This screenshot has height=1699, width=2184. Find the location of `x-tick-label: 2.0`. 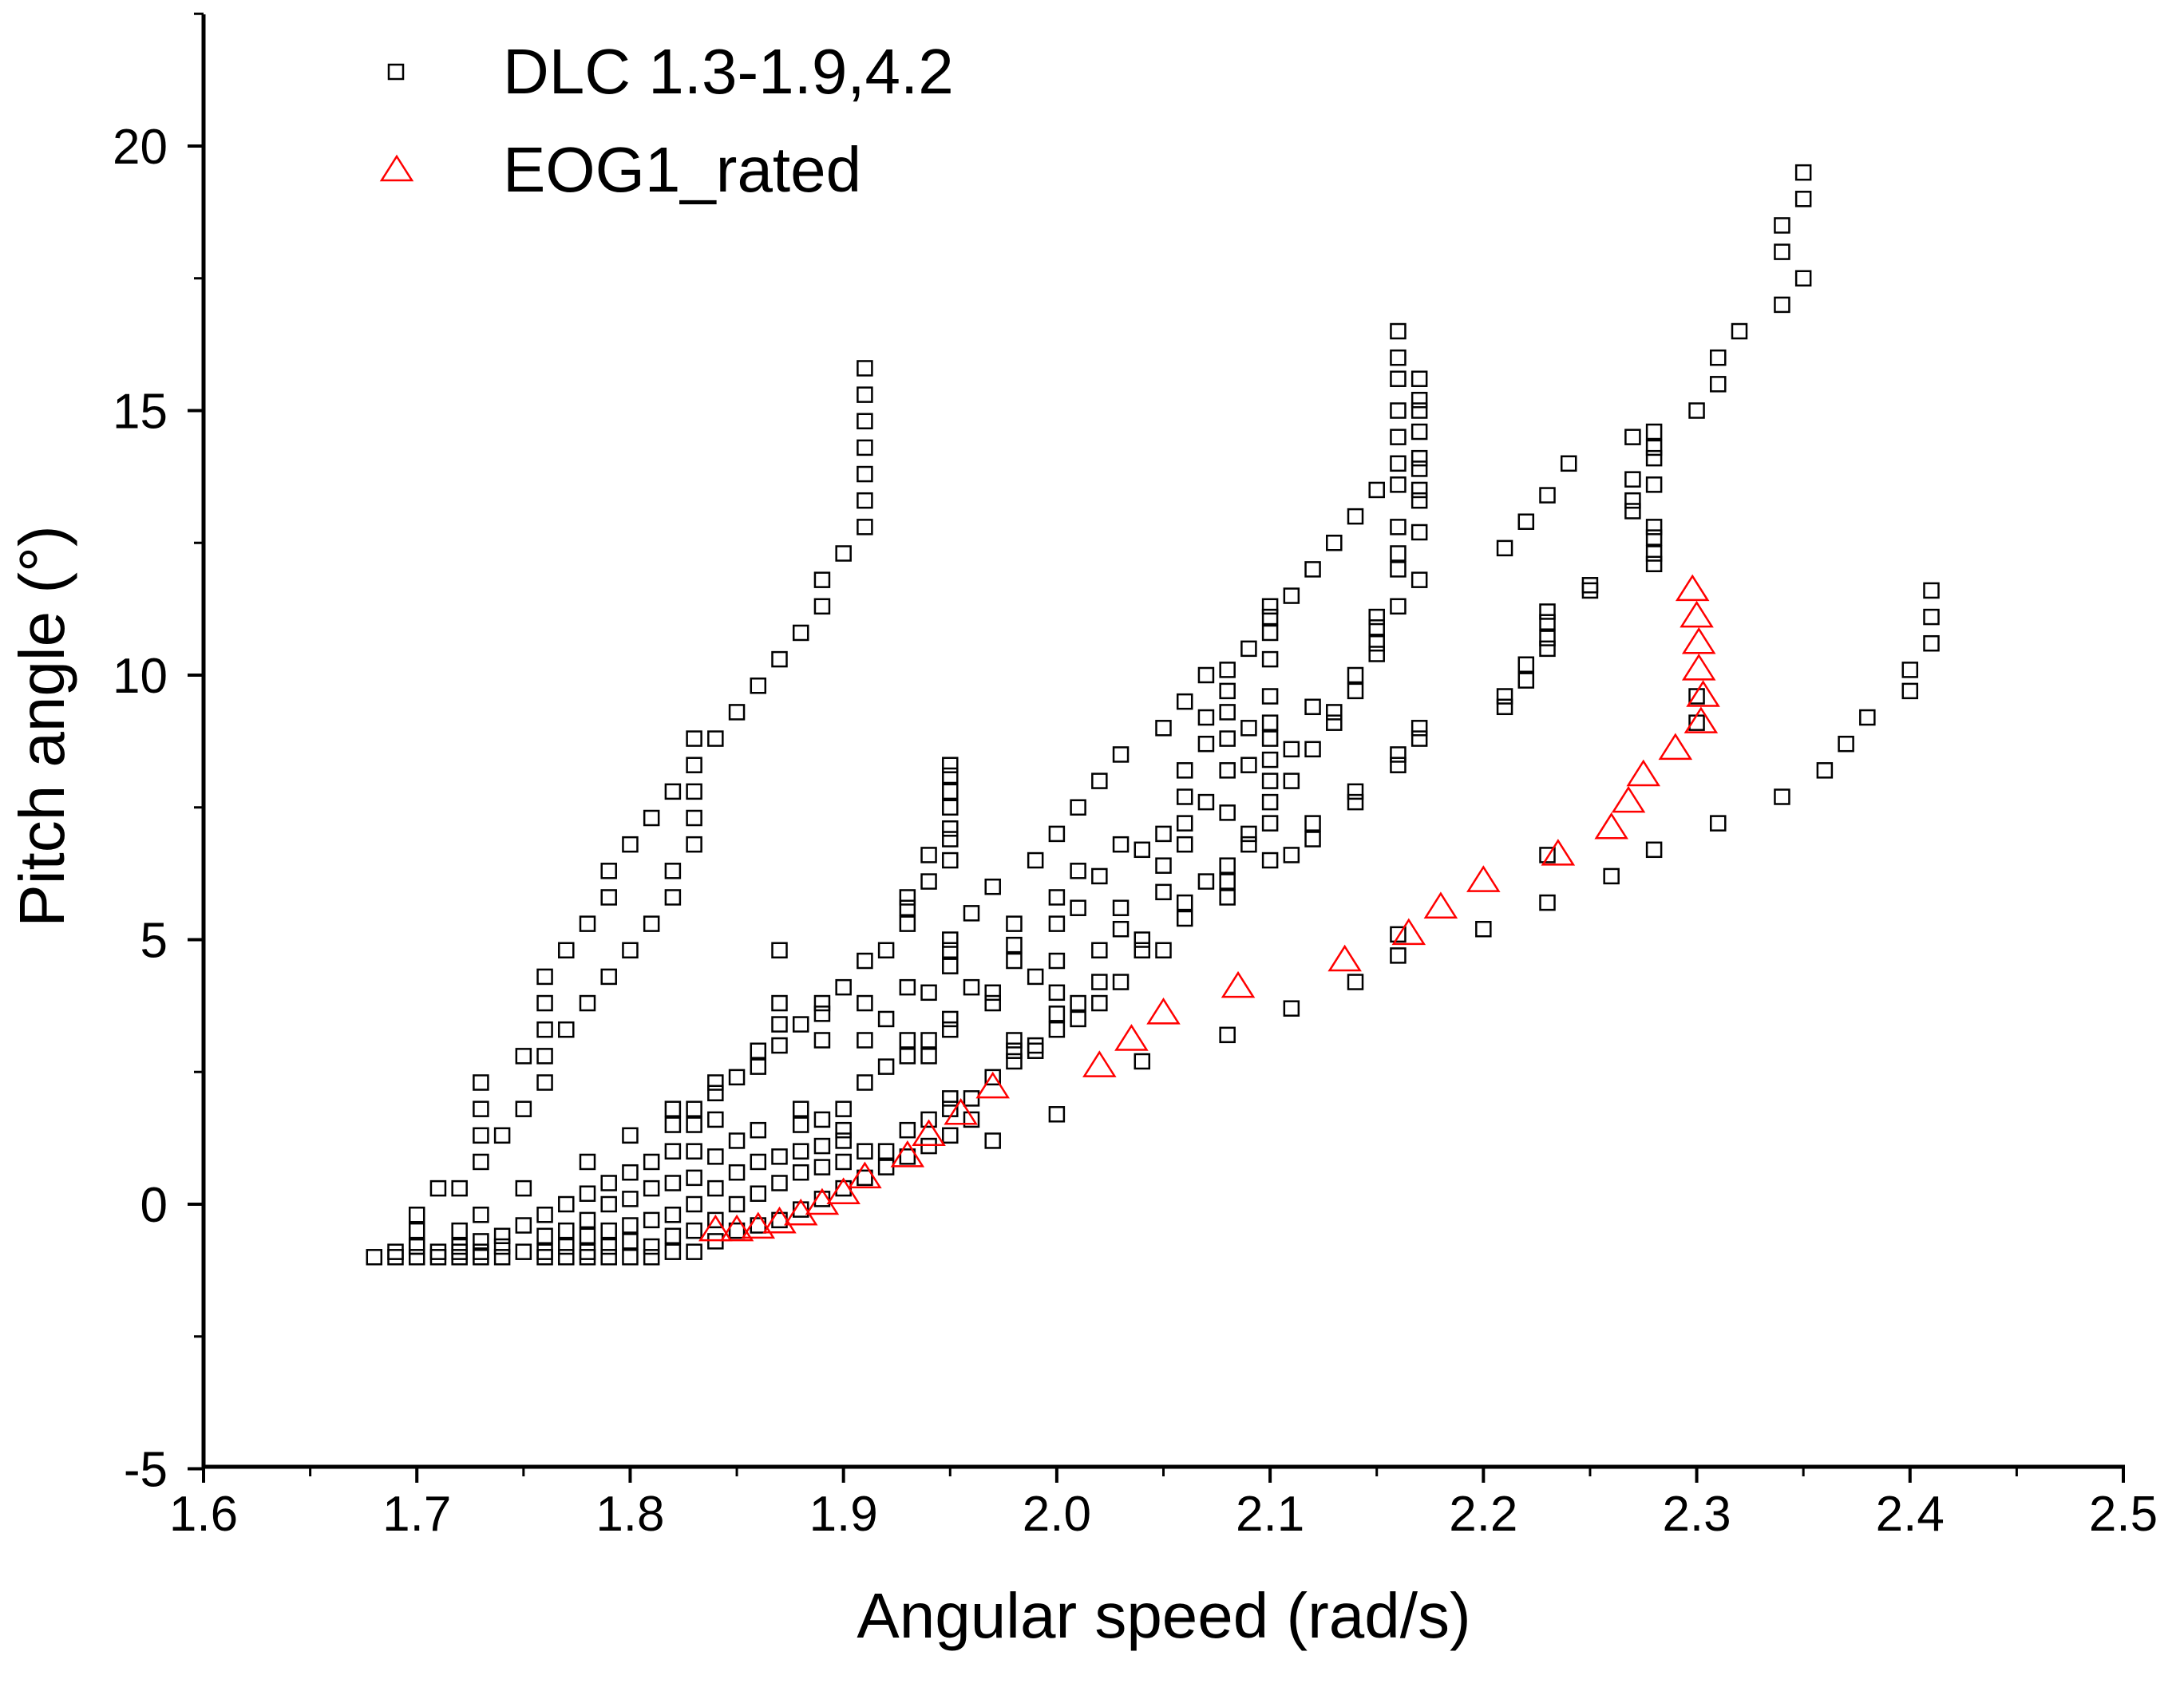

x-tick-label: 2.0 is located at coordinates (1057, 1514).